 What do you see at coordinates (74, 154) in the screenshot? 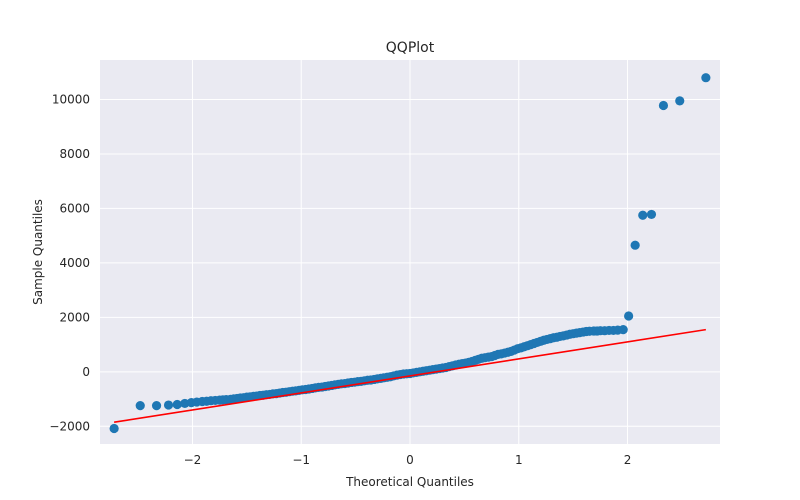
I see `y-tick-label: 8000` at bounding box center [74, 154].